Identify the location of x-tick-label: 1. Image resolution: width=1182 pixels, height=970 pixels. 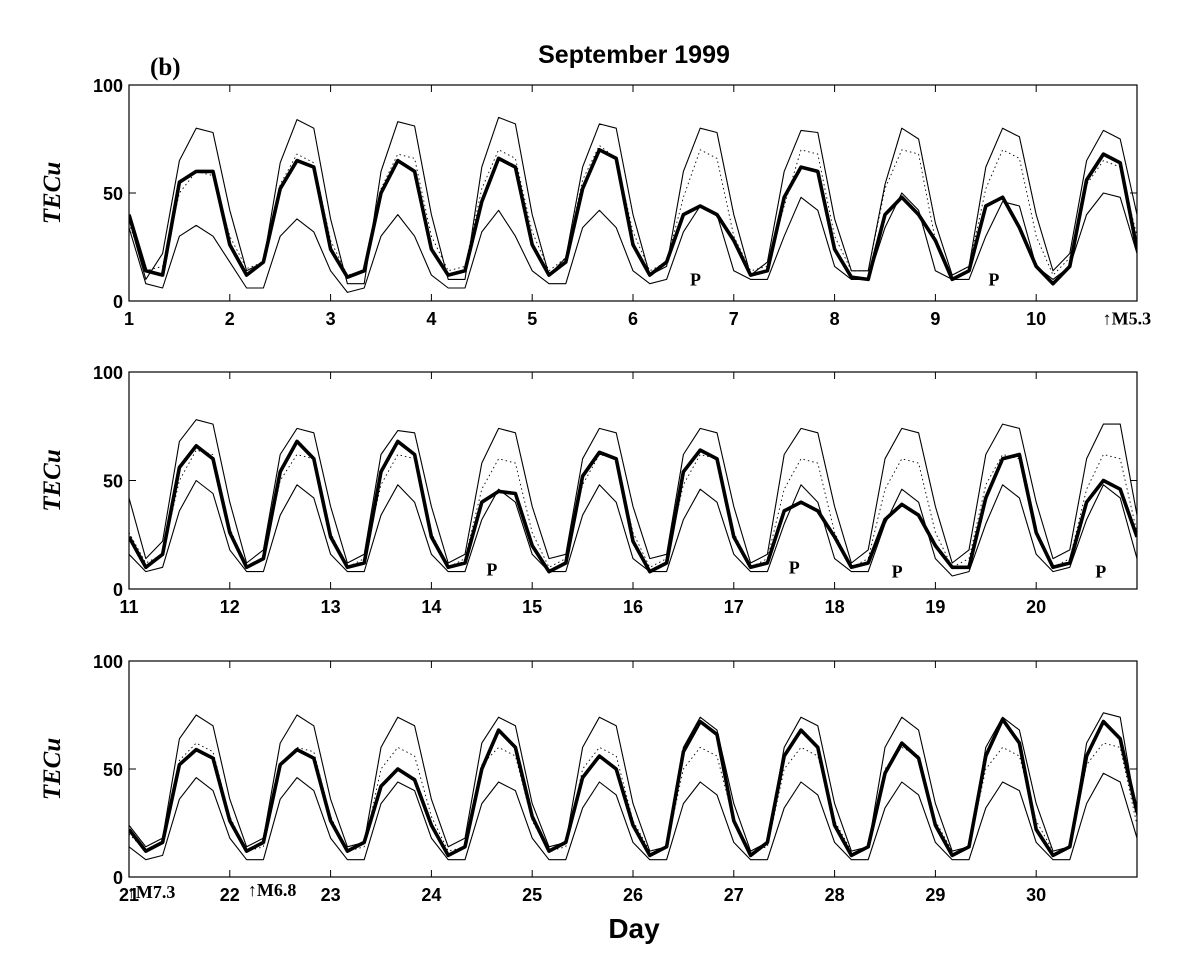
(129, 319).